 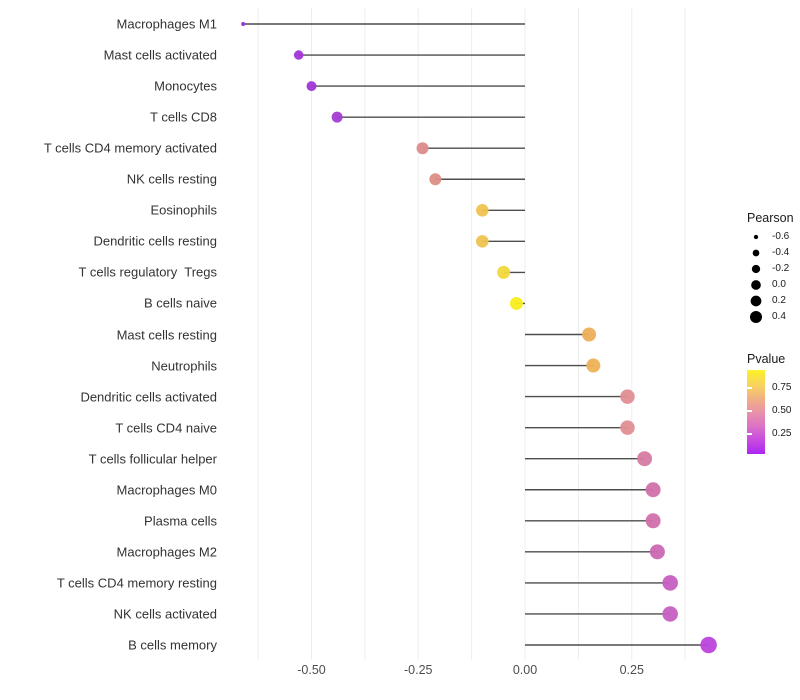 I want to click on y-axis-label: Monocytes, so click(x=185, y=86).